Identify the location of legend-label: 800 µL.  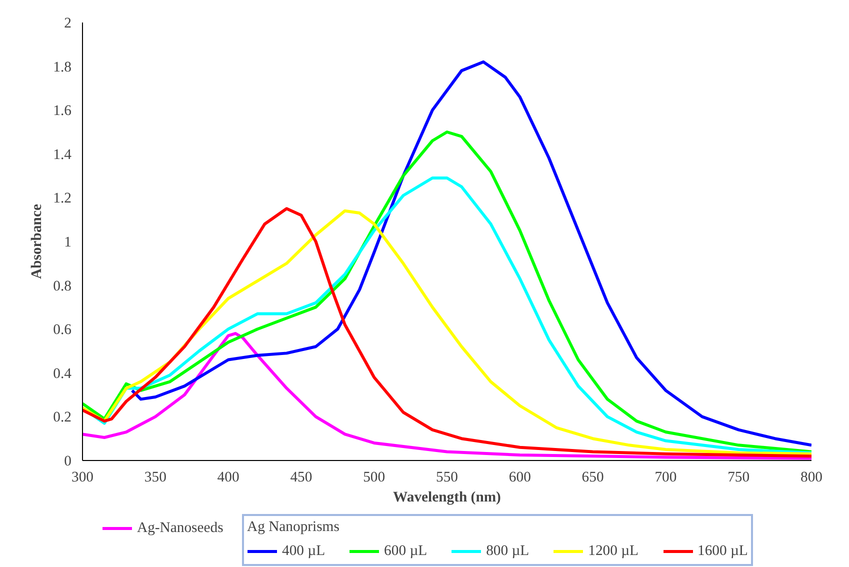
(508, 551).